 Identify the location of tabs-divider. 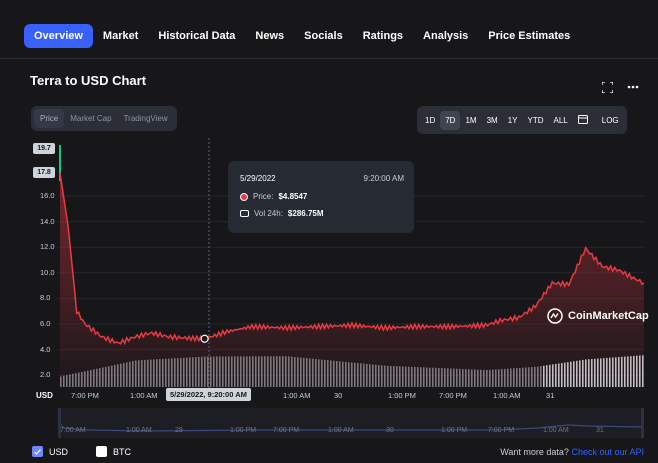
(329, 58).